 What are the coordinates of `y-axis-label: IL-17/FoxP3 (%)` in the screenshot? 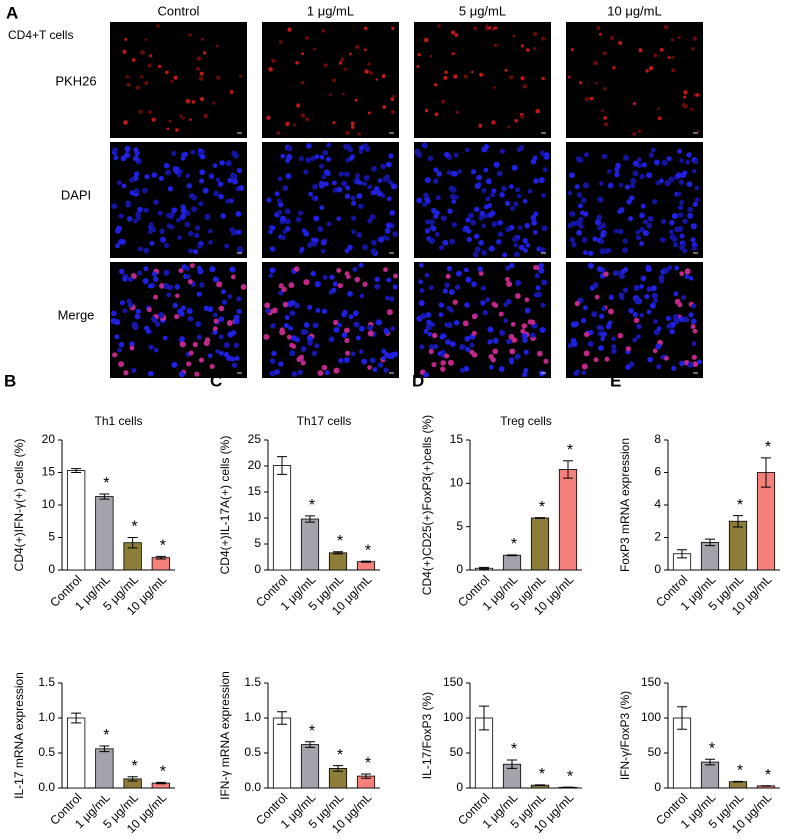 It's located at (427, 735).